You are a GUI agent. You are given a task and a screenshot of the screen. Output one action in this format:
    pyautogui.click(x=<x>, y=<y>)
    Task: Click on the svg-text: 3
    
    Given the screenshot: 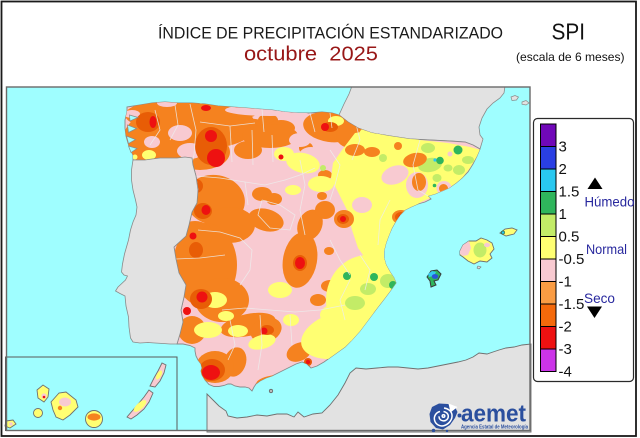 What is the action you would take?
    pyautogui.click(x=563, y=147)
    